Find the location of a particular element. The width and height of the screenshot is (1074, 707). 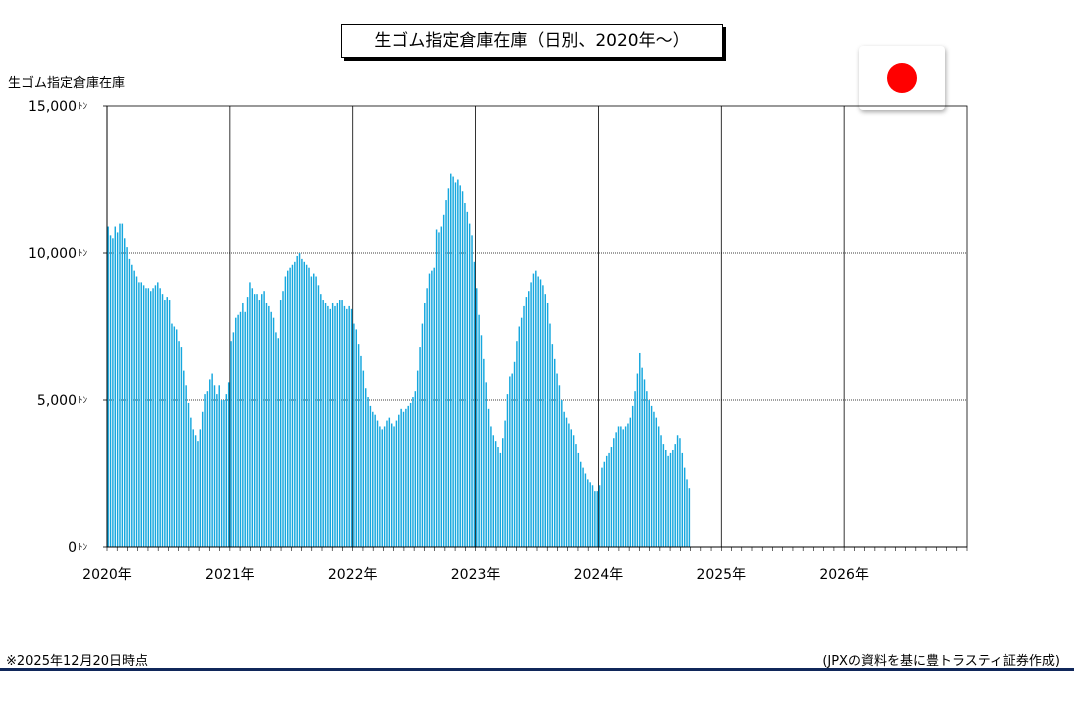

japan-flag-icon is located at coordinates (902, 78).